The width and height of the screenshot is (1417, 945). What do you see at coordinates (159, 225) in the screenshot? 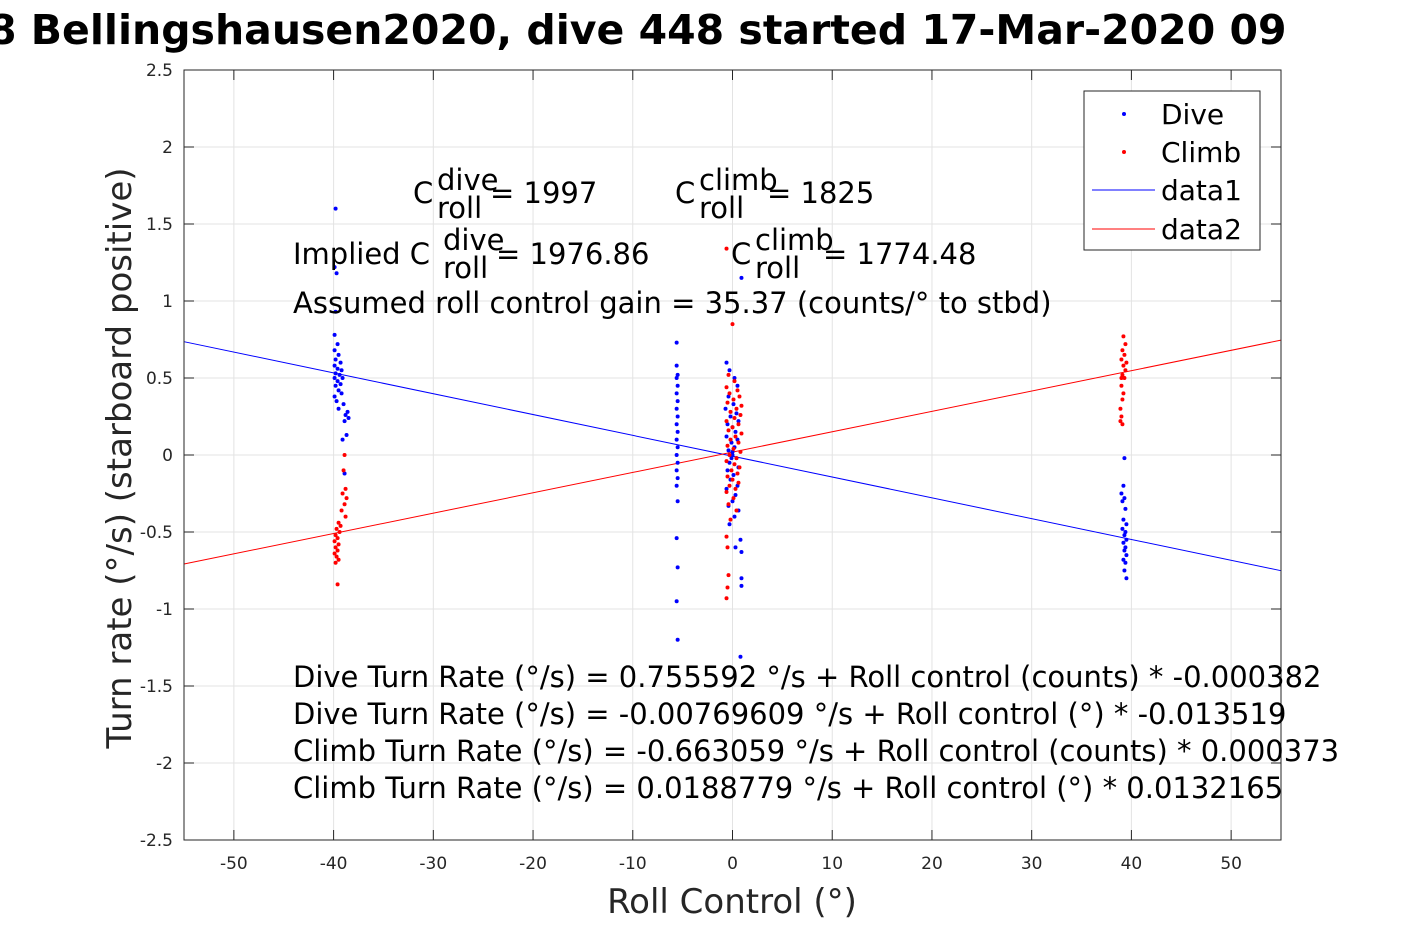
I see `y-tick-label: 1.5` at bounding box center [159, 225].